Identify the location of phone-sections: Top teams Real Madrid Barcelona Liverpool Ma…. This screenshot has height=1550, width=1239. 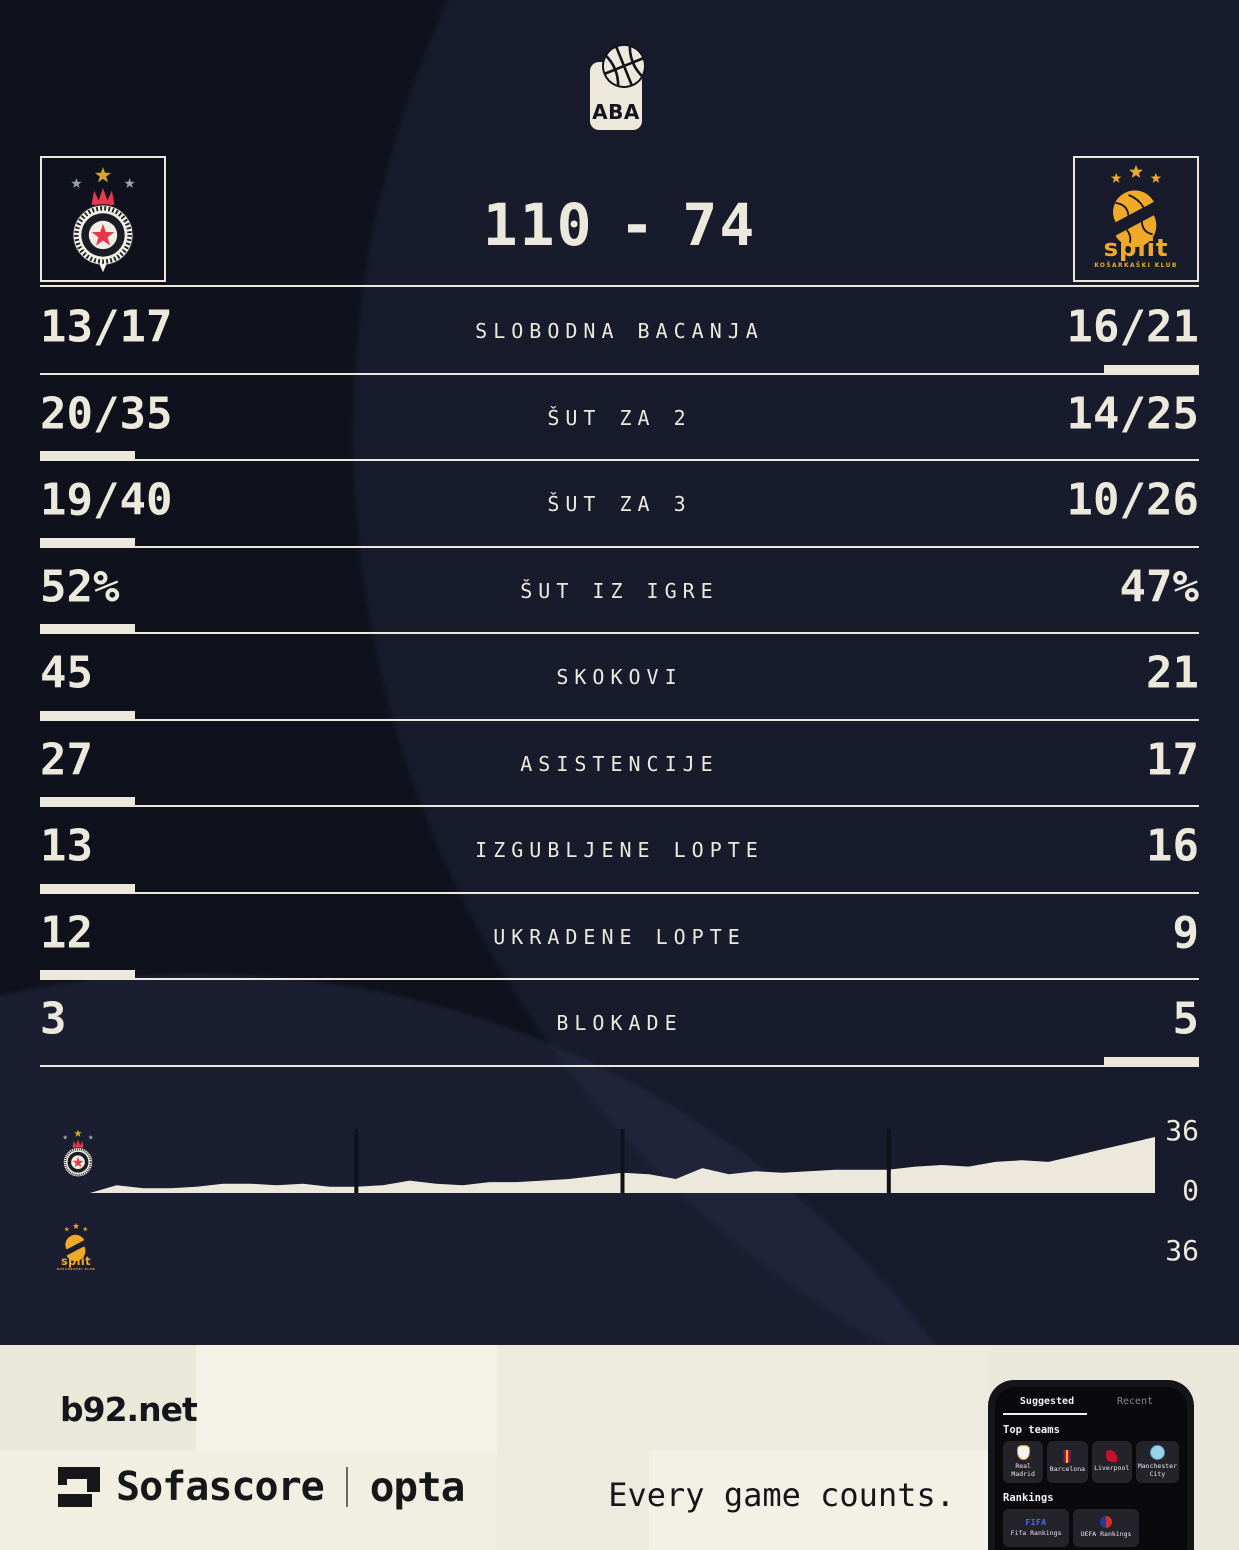
(1091, 1487).